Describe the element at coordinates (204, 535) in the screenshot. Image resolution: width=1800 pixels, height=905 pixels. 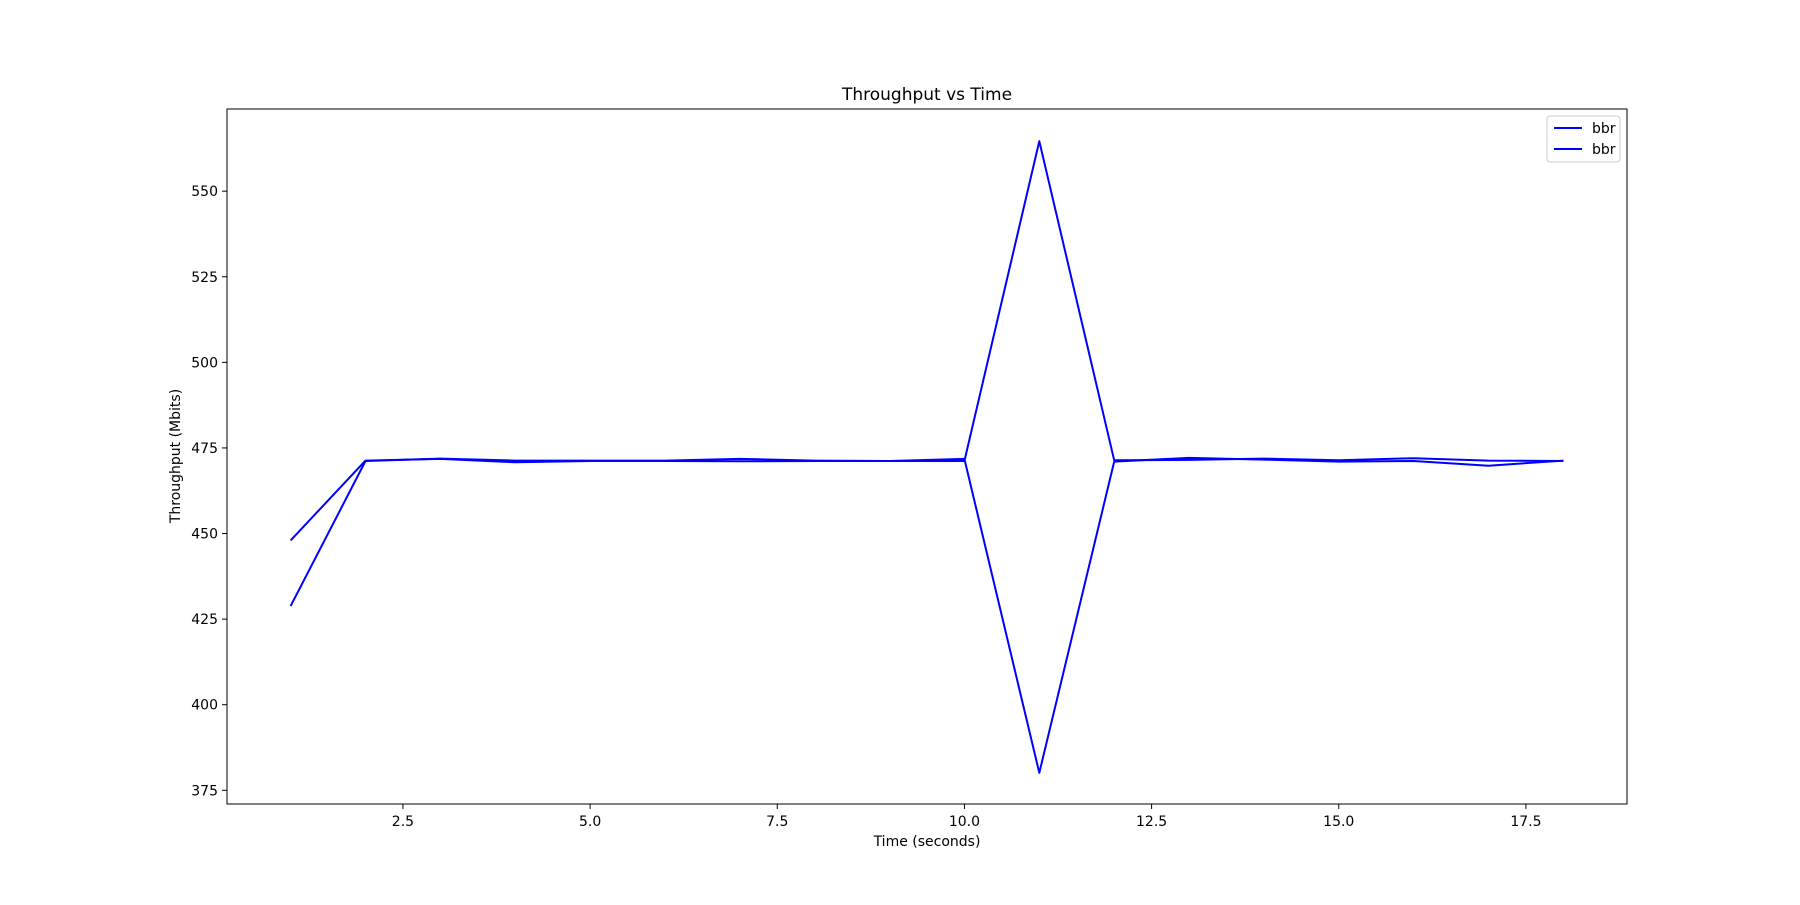
I see `y-tick-label: 450` at that location.